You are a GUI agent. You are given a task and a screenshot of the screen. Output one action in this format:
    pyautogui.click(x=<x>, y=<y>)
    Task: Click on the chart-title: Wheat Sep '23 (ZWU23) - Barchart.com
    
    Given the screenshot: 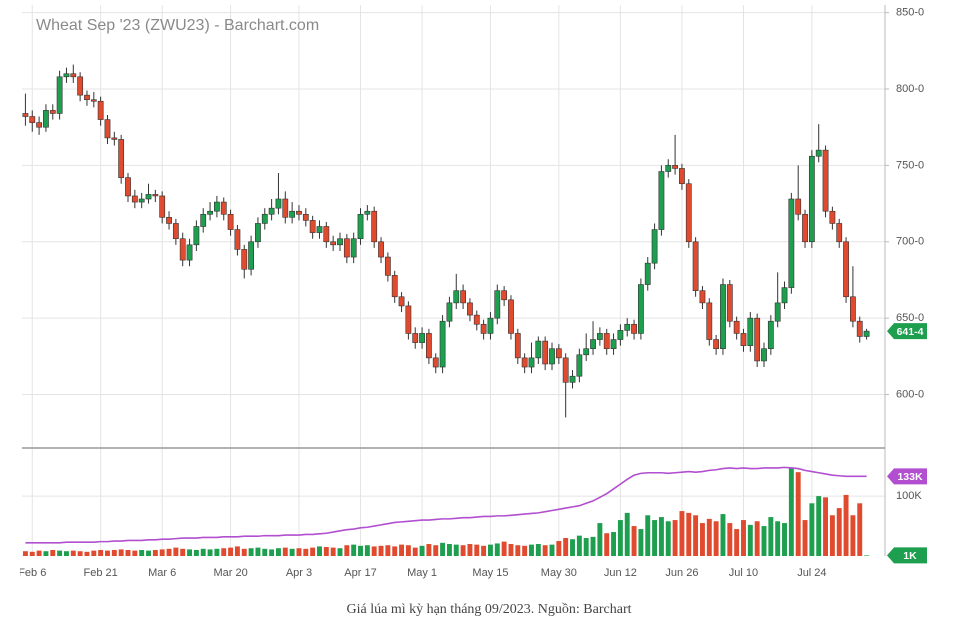 What is the action you would take?
    pyautogui.click(x=177, y=25)
    